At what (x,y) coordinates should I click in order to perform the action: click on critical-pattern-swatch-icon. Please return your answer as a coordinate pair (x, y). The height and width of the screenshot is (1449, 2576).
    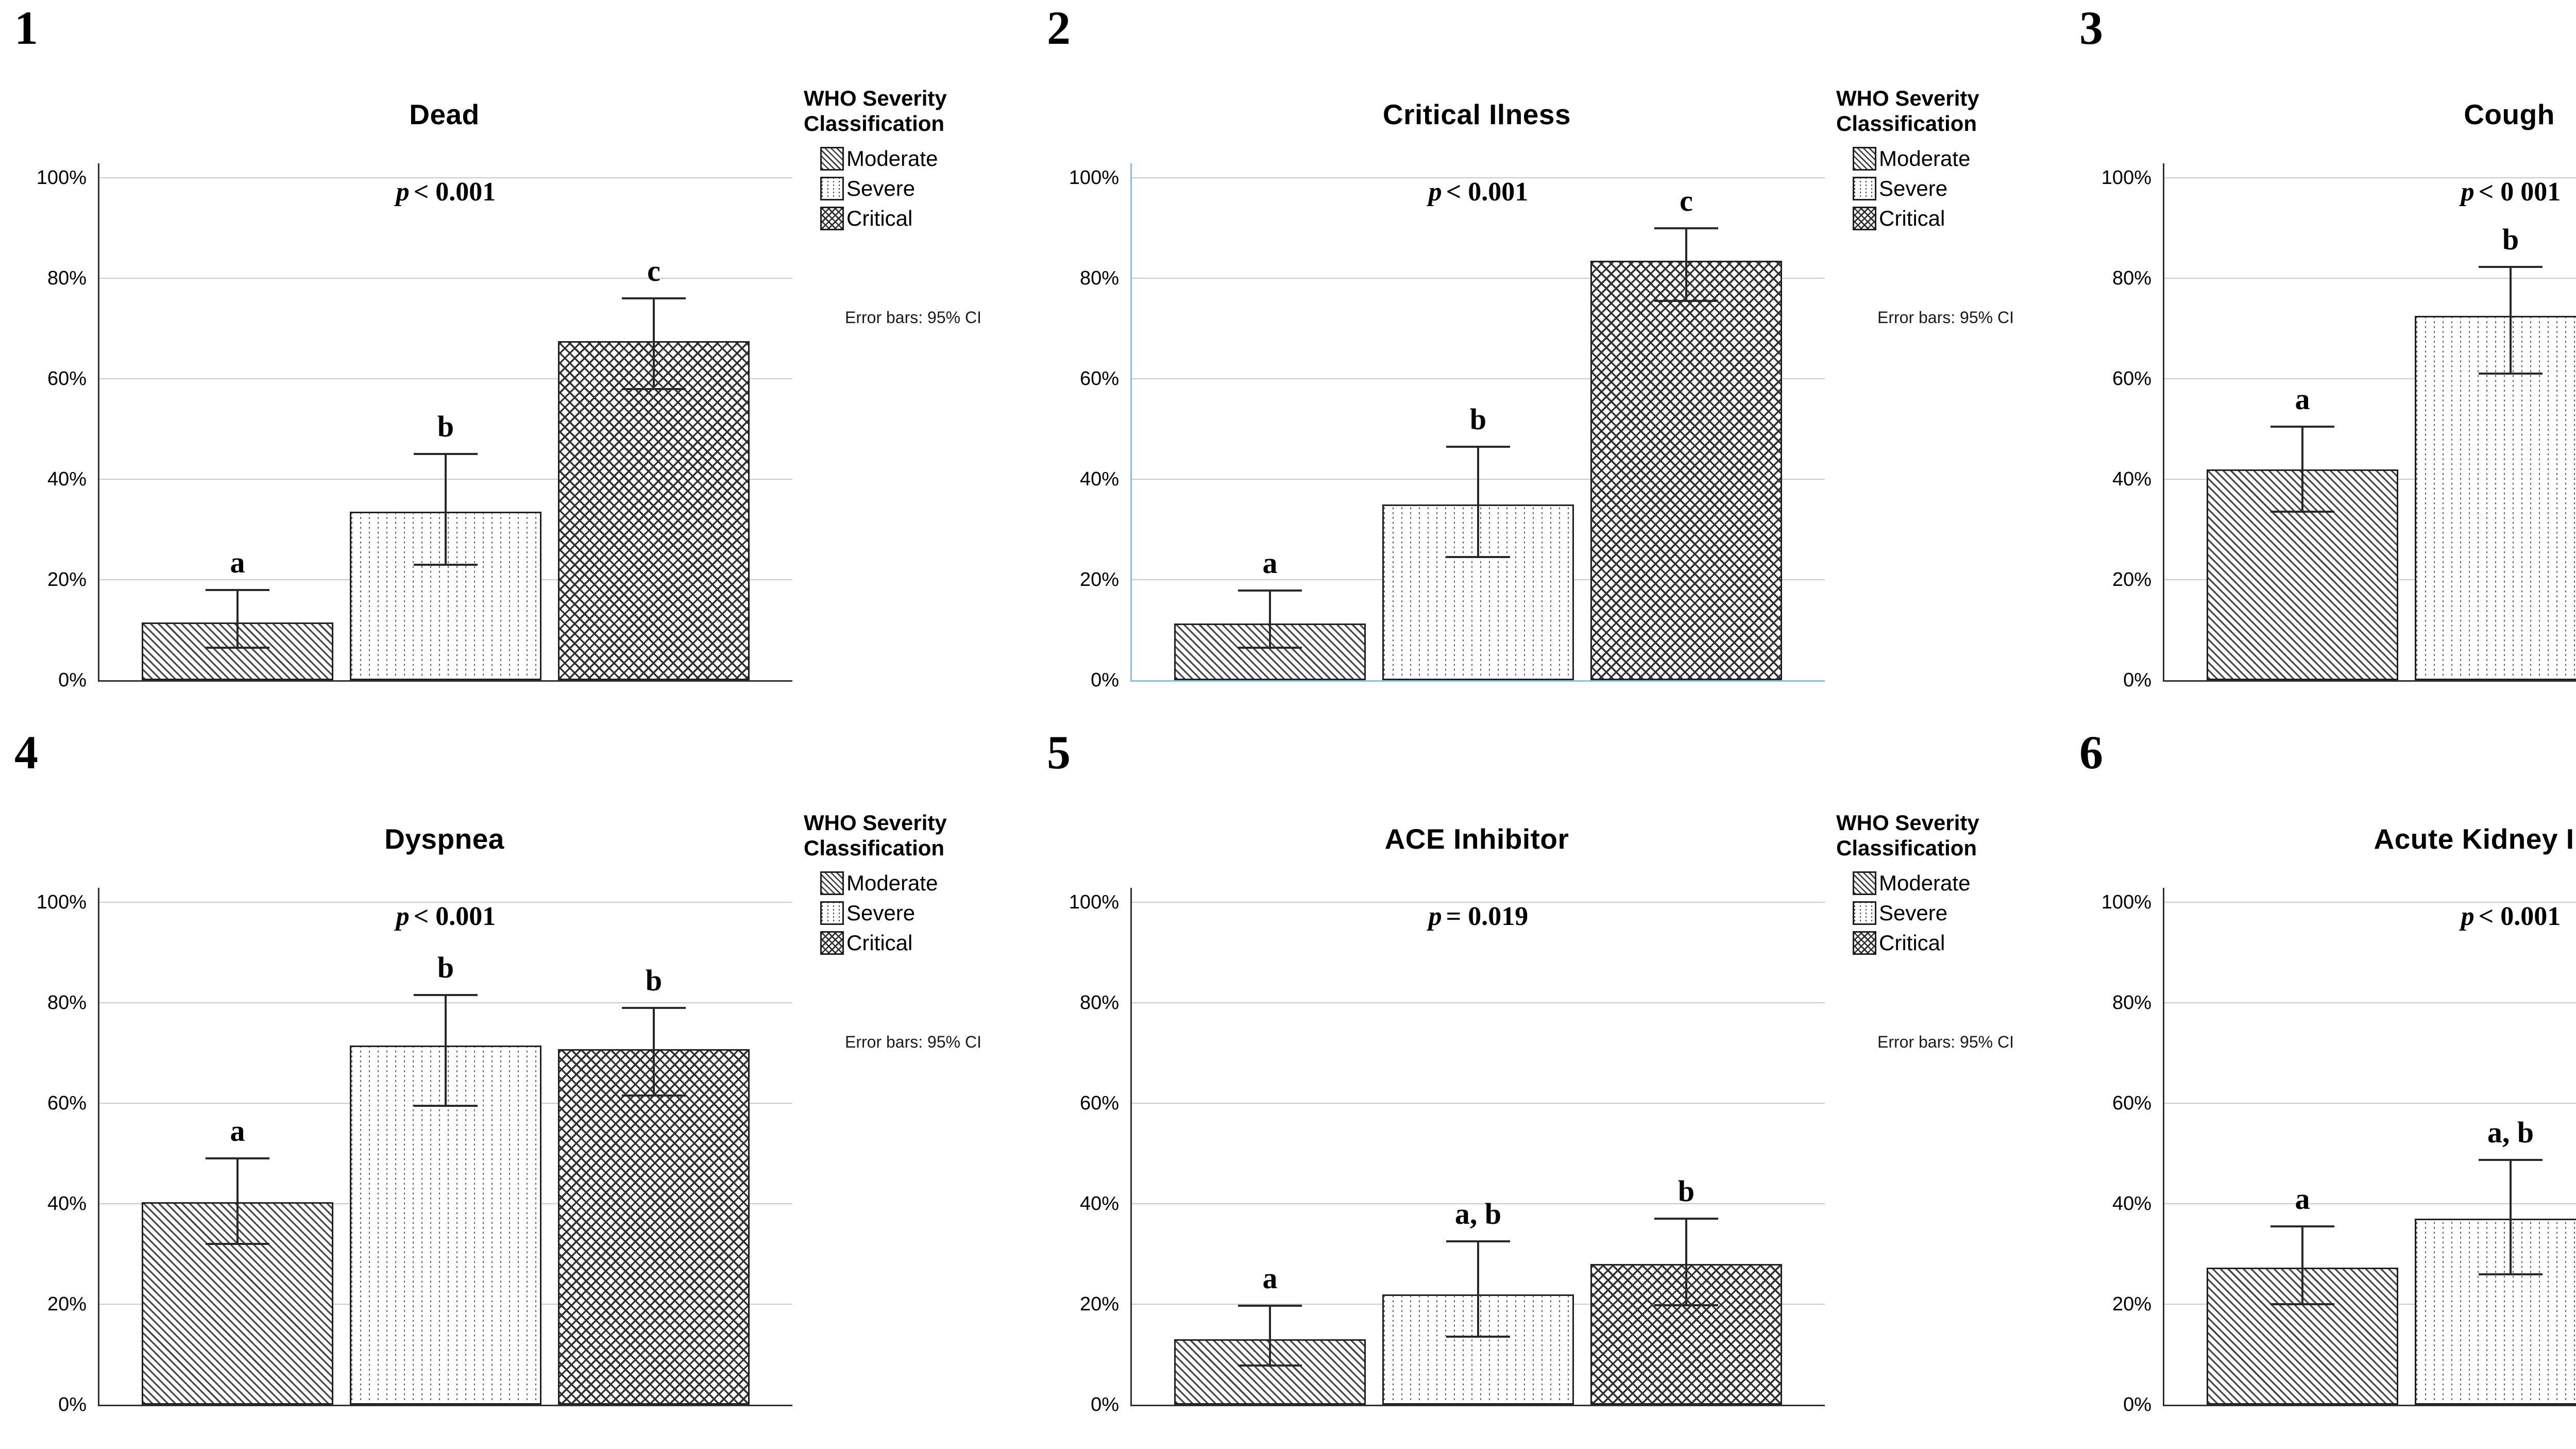
    Looking at the image, I should click on (1864, 218).